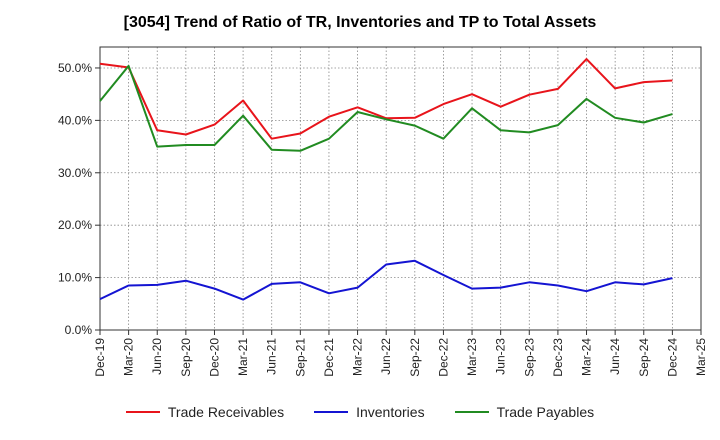  I want to click on y-tick-label: 10.0%, so click(75, 278).